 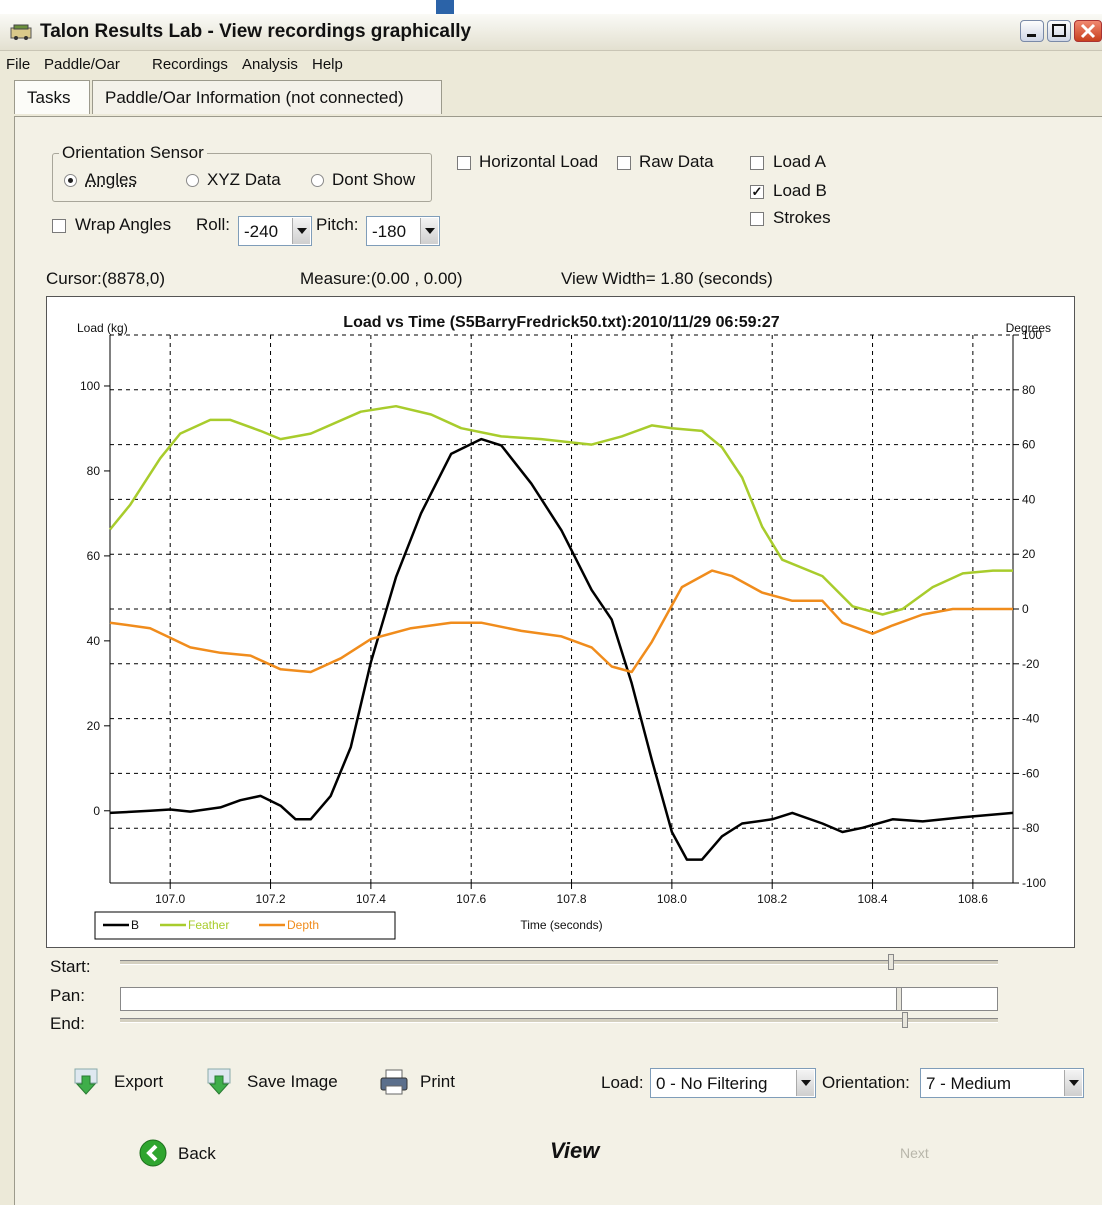 What do you see at coordinates (94, 726) in the screenshot?
I see `y-tick-label: 20` at bounding box center [94, 726].